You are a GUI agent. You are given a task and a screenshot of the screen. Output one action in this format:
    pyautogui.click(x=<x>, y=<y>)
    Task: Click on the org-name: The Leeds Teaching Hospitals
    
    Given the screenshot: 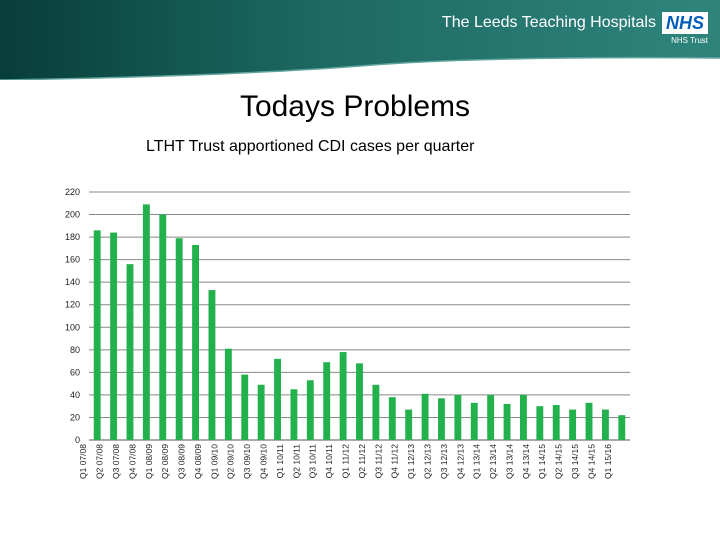 What is the action you would take?
    pyautogui.click(x=548, y=22)
    